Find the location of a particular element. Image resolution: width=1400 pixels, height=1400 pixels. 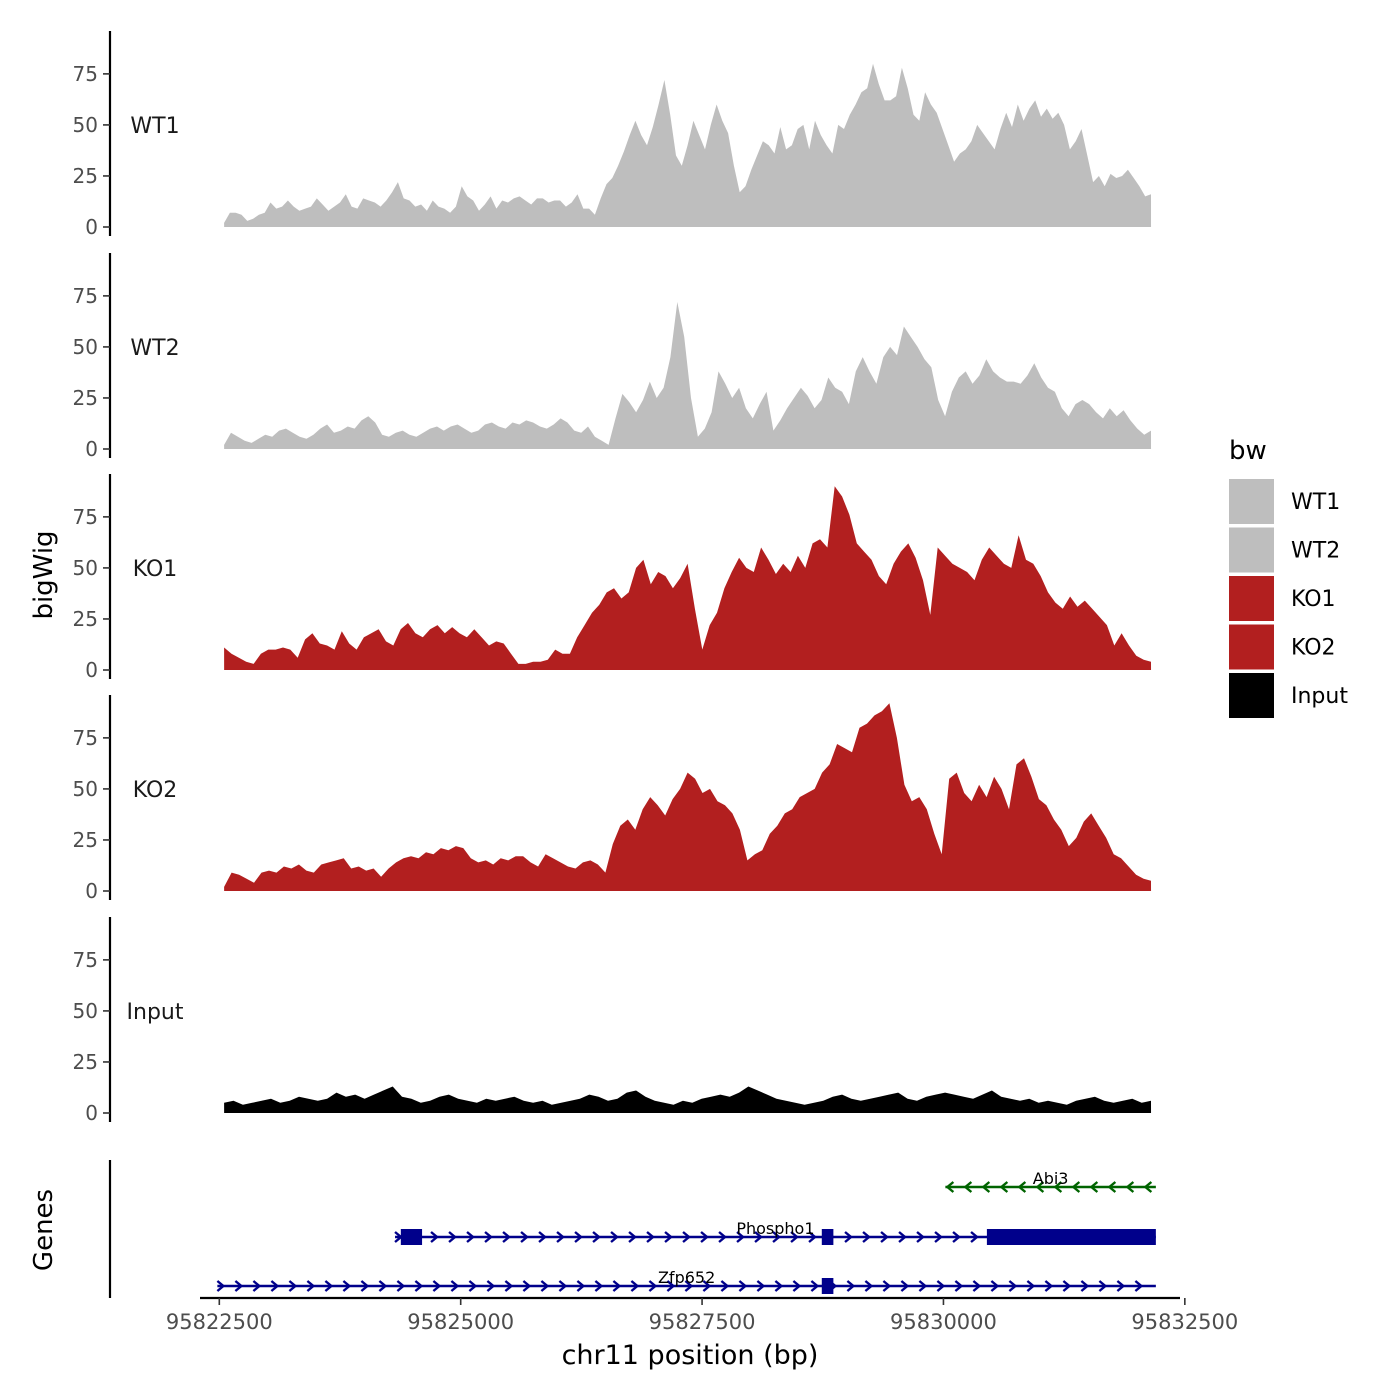

legend-label: WT1 is located at coordinates (1315, 502).